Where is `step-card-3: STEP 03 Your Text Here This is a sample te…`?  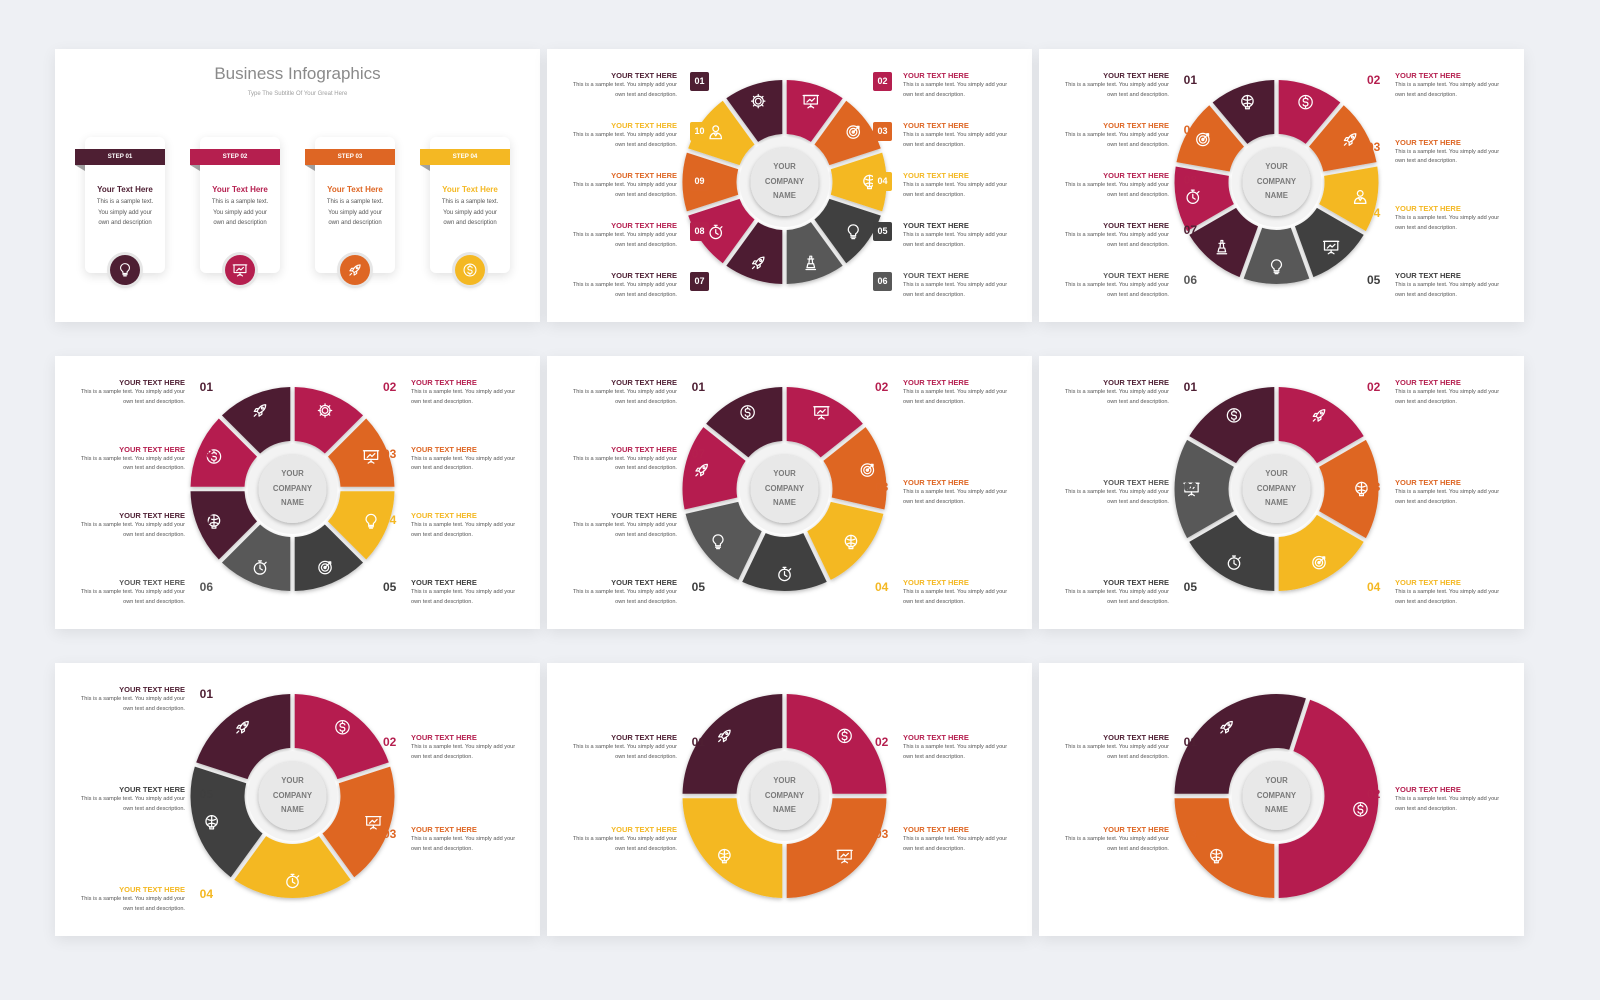
step-card-3: STEP 03 Your Text Here This is a sample te… is located at coordinates (350, 211).